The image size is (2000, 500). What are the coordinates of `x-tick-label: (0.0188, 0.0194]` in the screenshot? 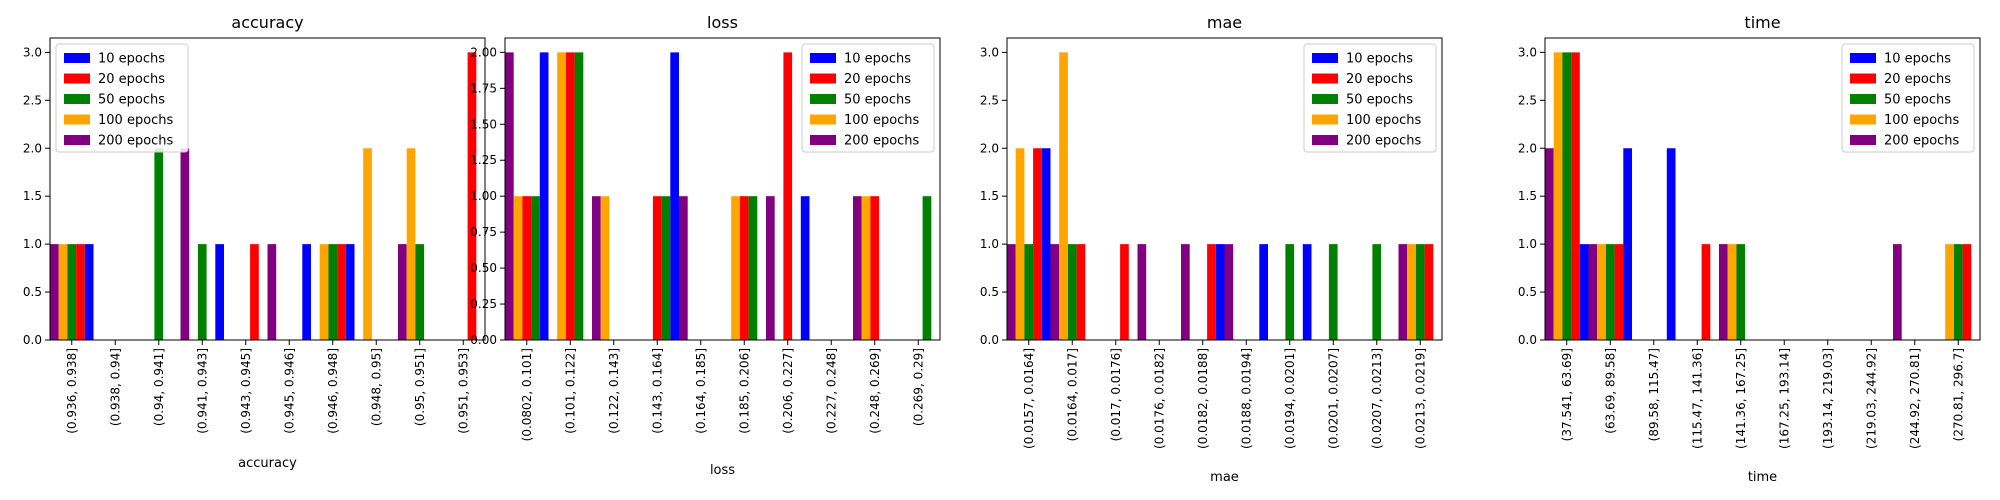 It's located at (1246, 398).